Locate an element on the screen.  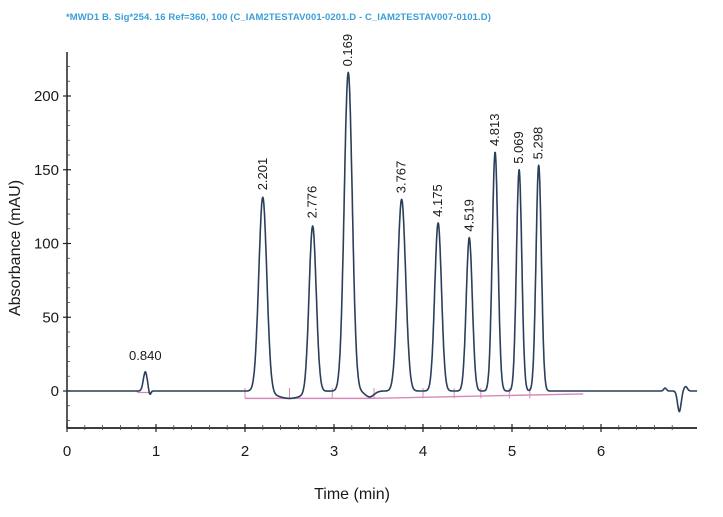
x-axis-label: Time (min) is located at coordinates (352, 494).